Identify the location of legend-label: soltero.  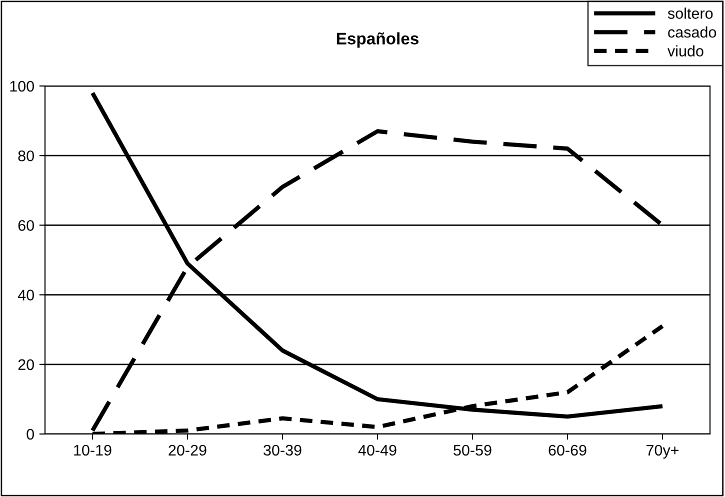
(690, 13).